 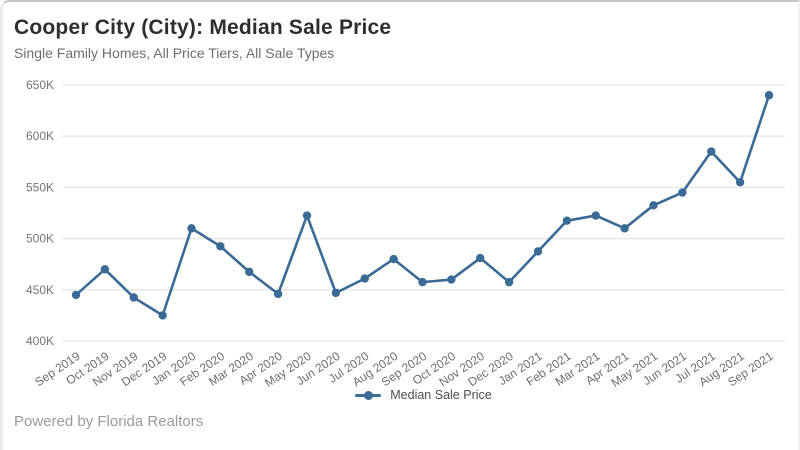 I want to click on y-tick-label: 600K, so click(x=40, y=136).